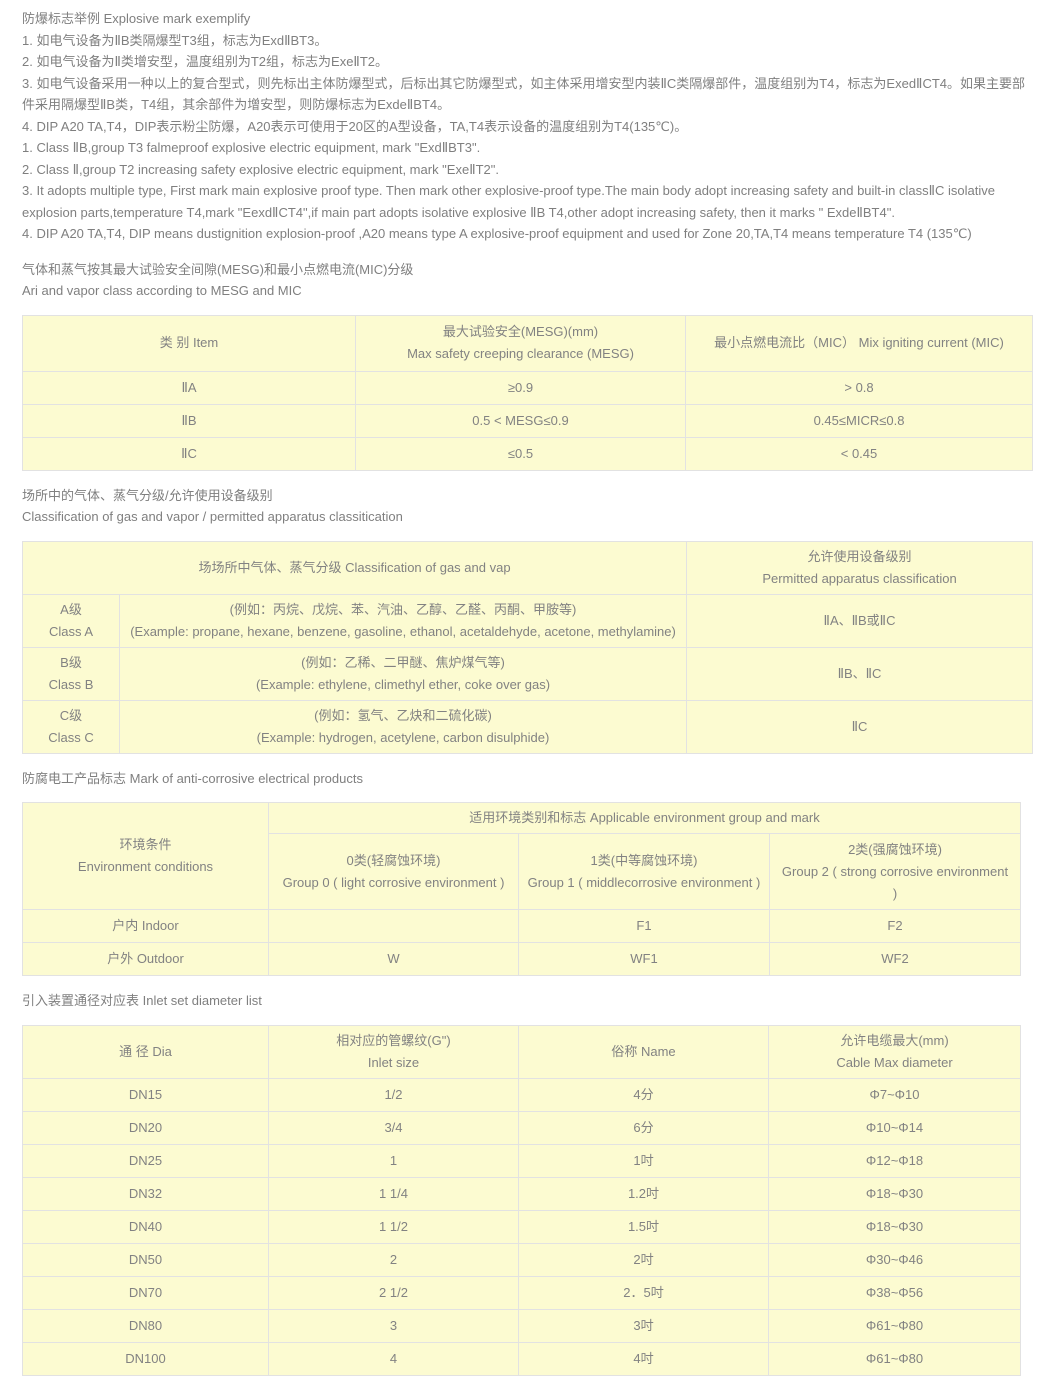 Image resolution: width=1046 pixels, height=1400 pixels. Describe the element at coordinates (895, 849) in the screenshot. I see `group2-zh: 2类(强腐蚀环境)` at that location.